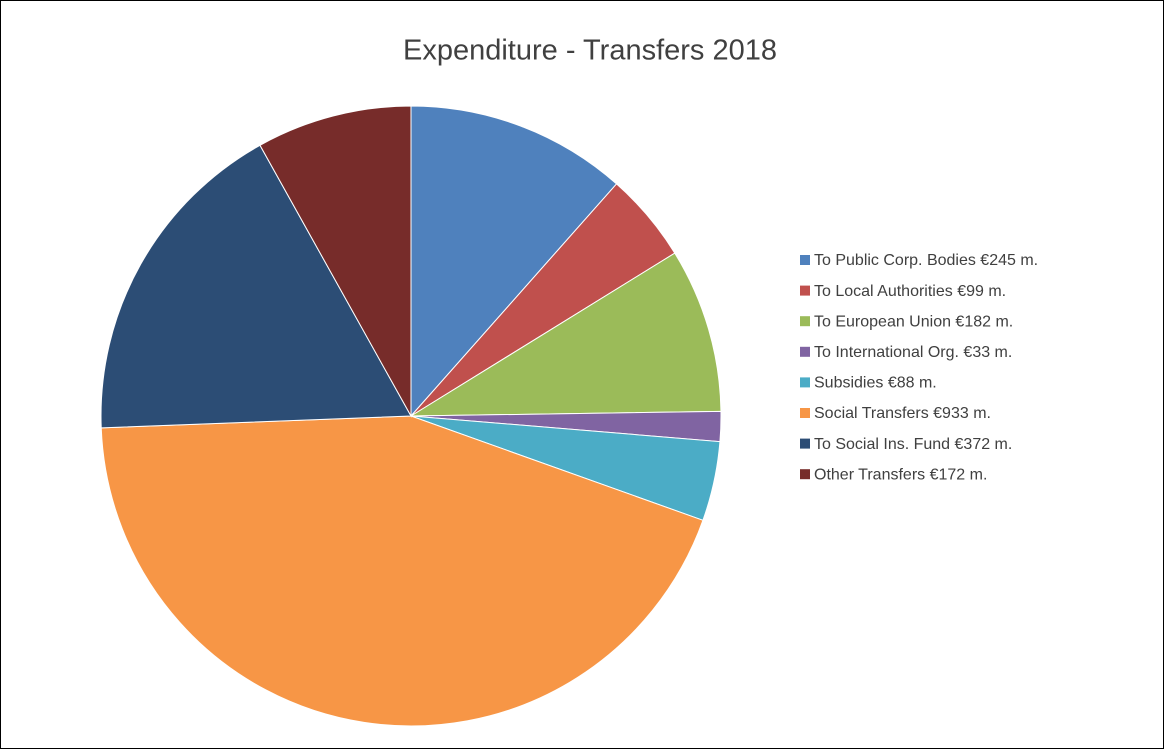 The height and width of the screenshot is (749, 1164). What do you see at coordinates (913, 444) in the screenshot?
I see `legend-label: To Social Ins. Fund €372 m.` at bounding box center [913, 444].